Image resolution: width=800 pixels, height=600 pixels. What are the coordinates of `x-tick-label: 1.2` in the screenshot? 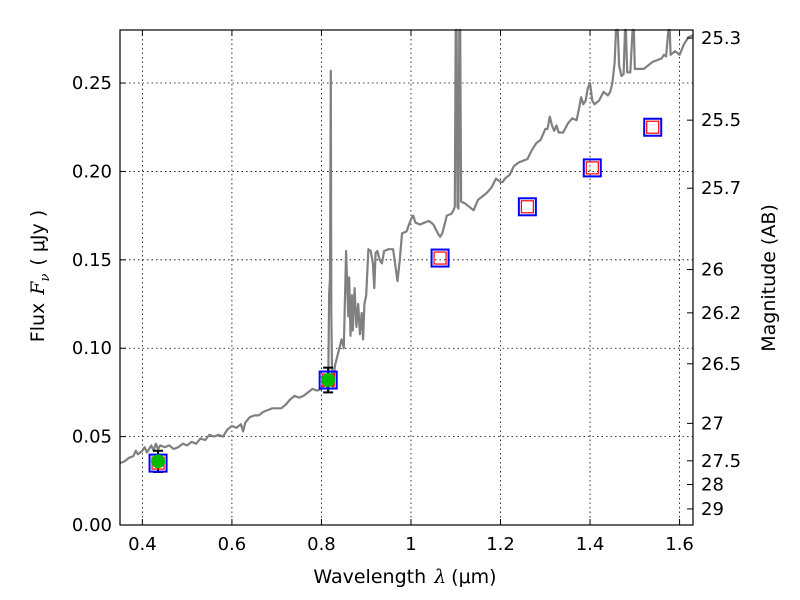 It's located at (500, 544).